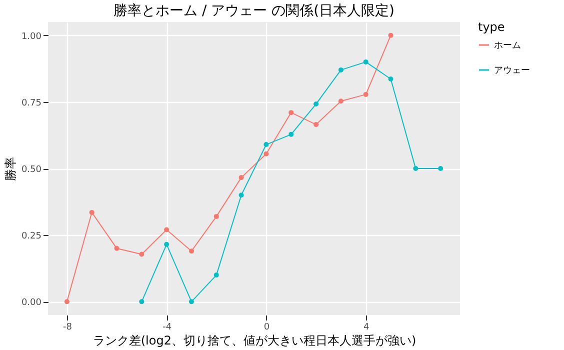 This screenshot has width=564, height=350. What do you see at coordinates (267, 327) in the screenshot?
I see `x-tick-label: 0` at bounding box center [267, 327].